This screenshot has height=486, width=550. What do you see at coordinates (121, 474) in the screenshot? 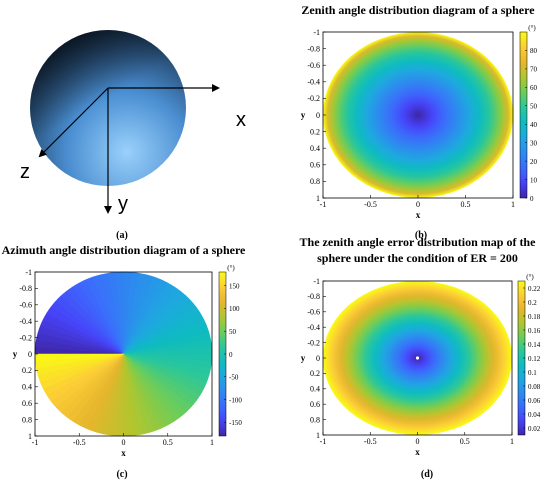
I see `caption-c: (c)` at bounding box center [121, 474].